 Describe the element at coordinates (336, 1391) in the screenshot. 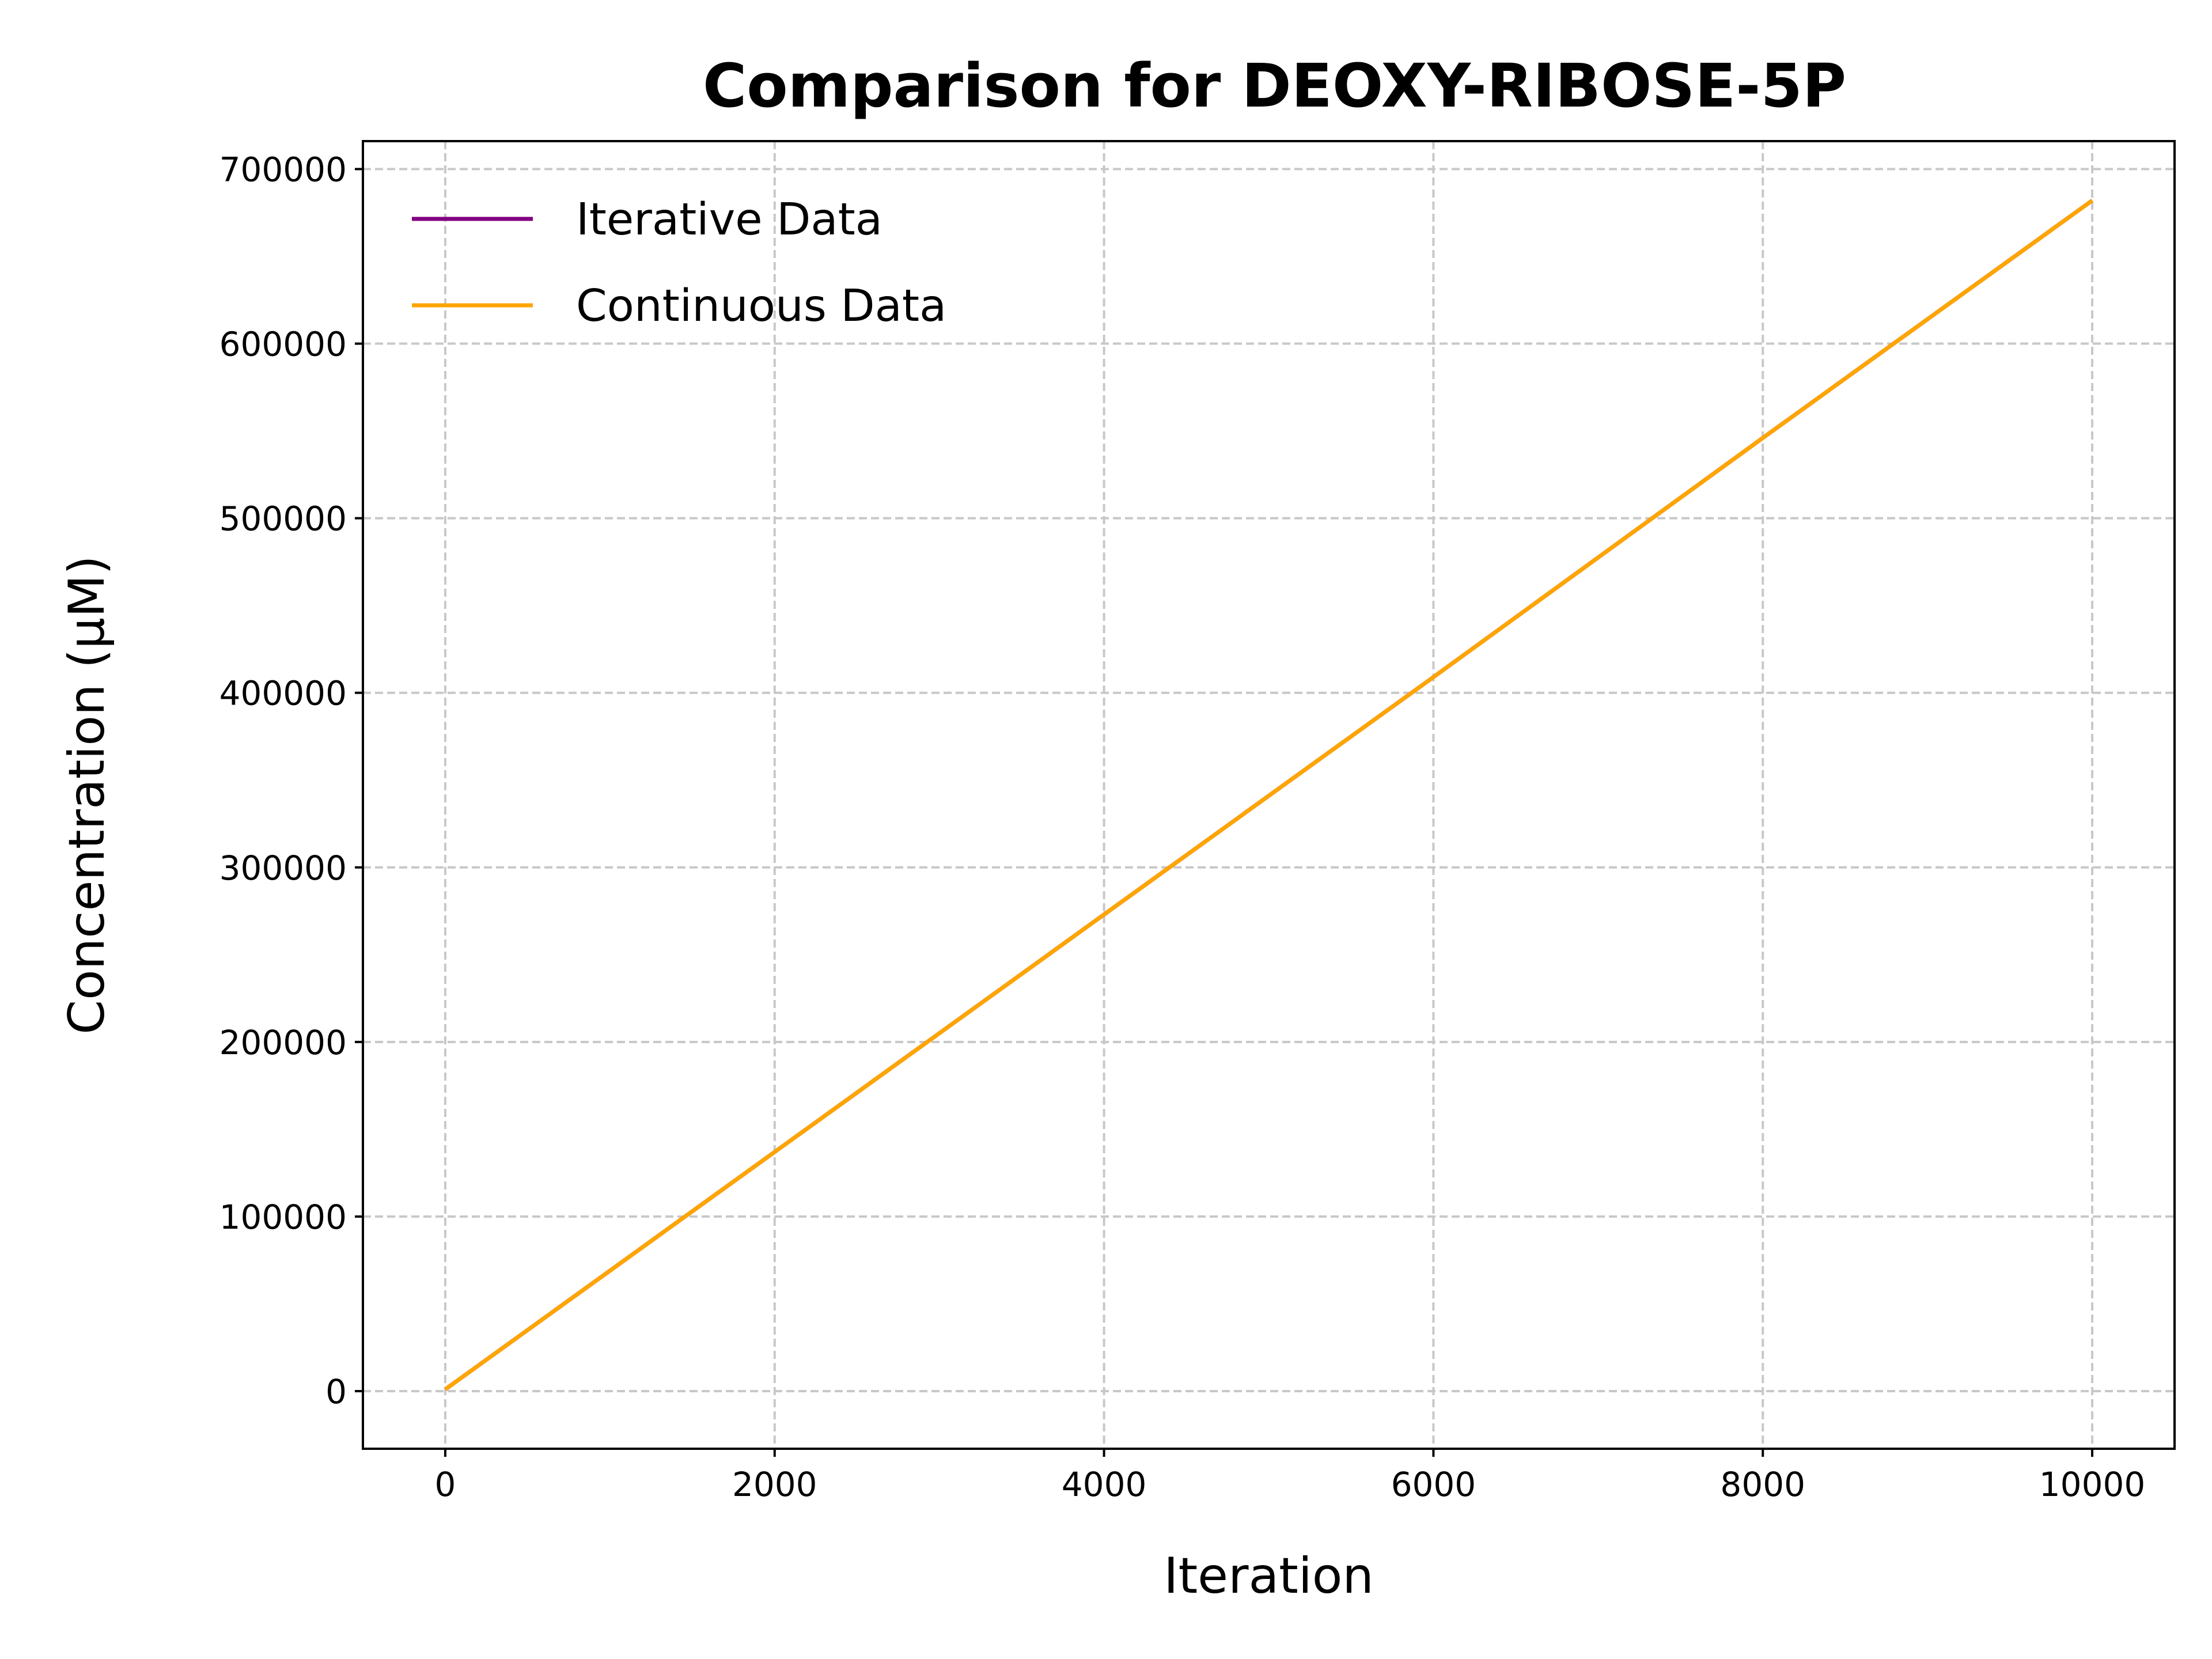

I see `y-tick-label: 0` at that location.